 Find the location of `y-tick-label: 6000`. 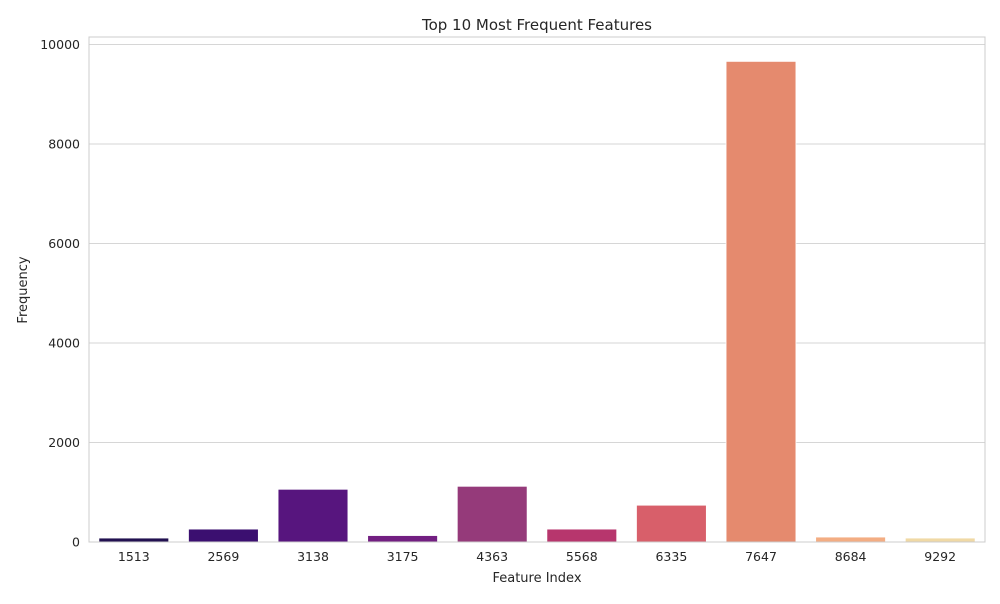

y-tick-label: 6000 is located at coordinates (64, 243).